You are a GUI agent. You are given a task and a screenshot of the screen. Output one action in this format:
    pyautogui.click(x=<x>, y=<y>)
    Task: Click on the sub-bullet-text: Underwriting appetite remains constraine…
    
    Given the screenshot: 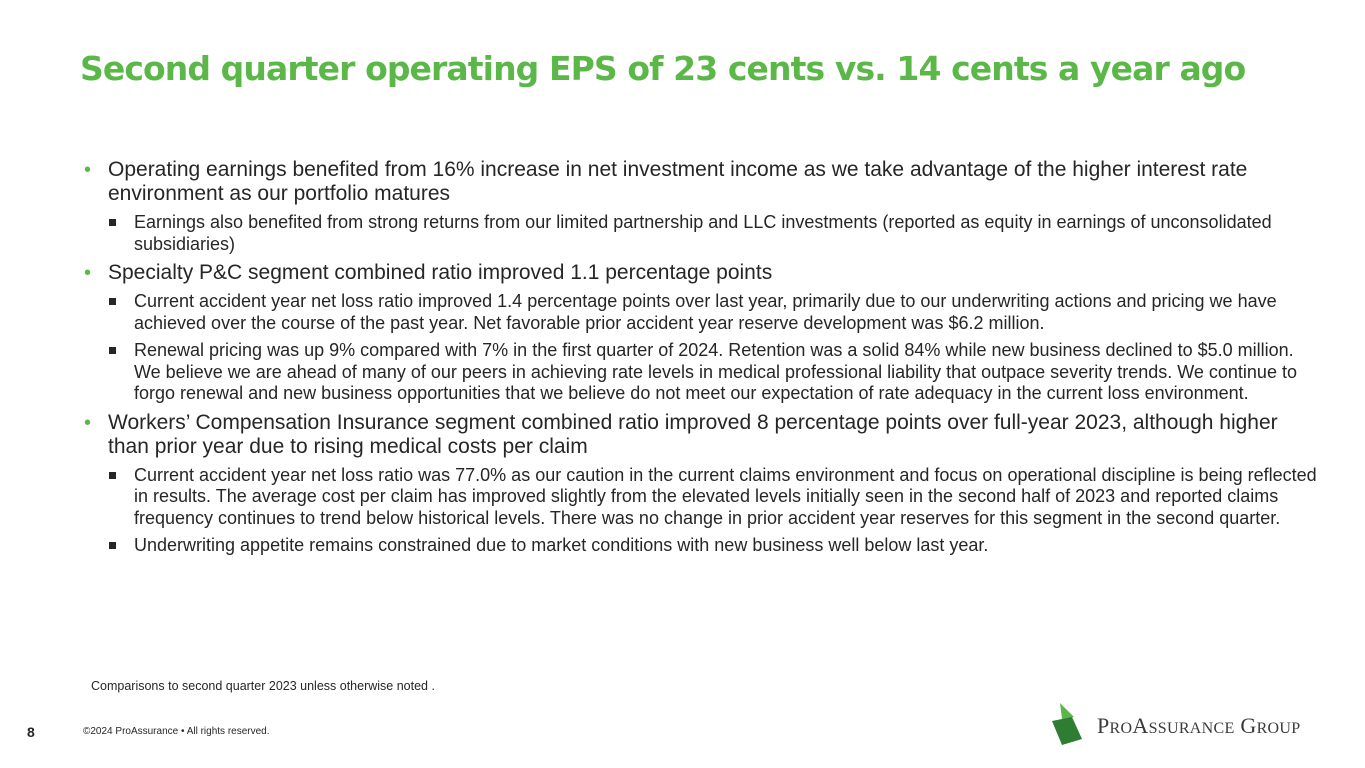 What is the action you would take?
    pyautogui.click(x=561, y=545)
    